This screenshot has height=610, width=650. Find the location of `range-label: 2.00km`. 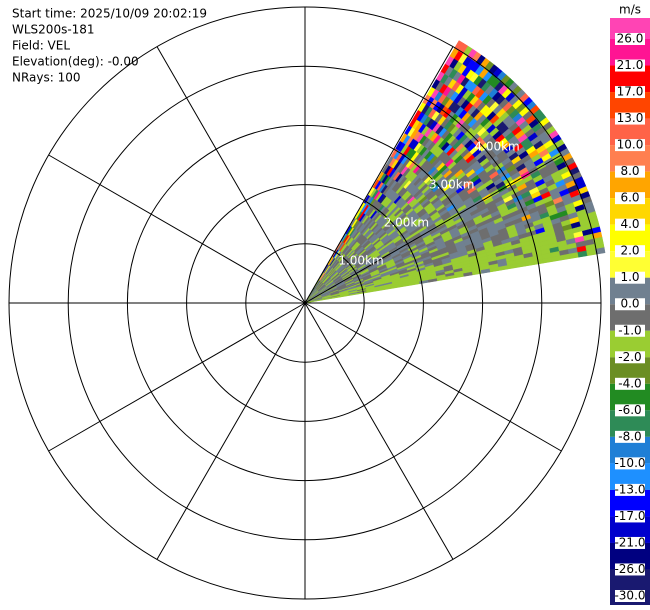

range-label: 2.00km is located at coordinates (406, 222).